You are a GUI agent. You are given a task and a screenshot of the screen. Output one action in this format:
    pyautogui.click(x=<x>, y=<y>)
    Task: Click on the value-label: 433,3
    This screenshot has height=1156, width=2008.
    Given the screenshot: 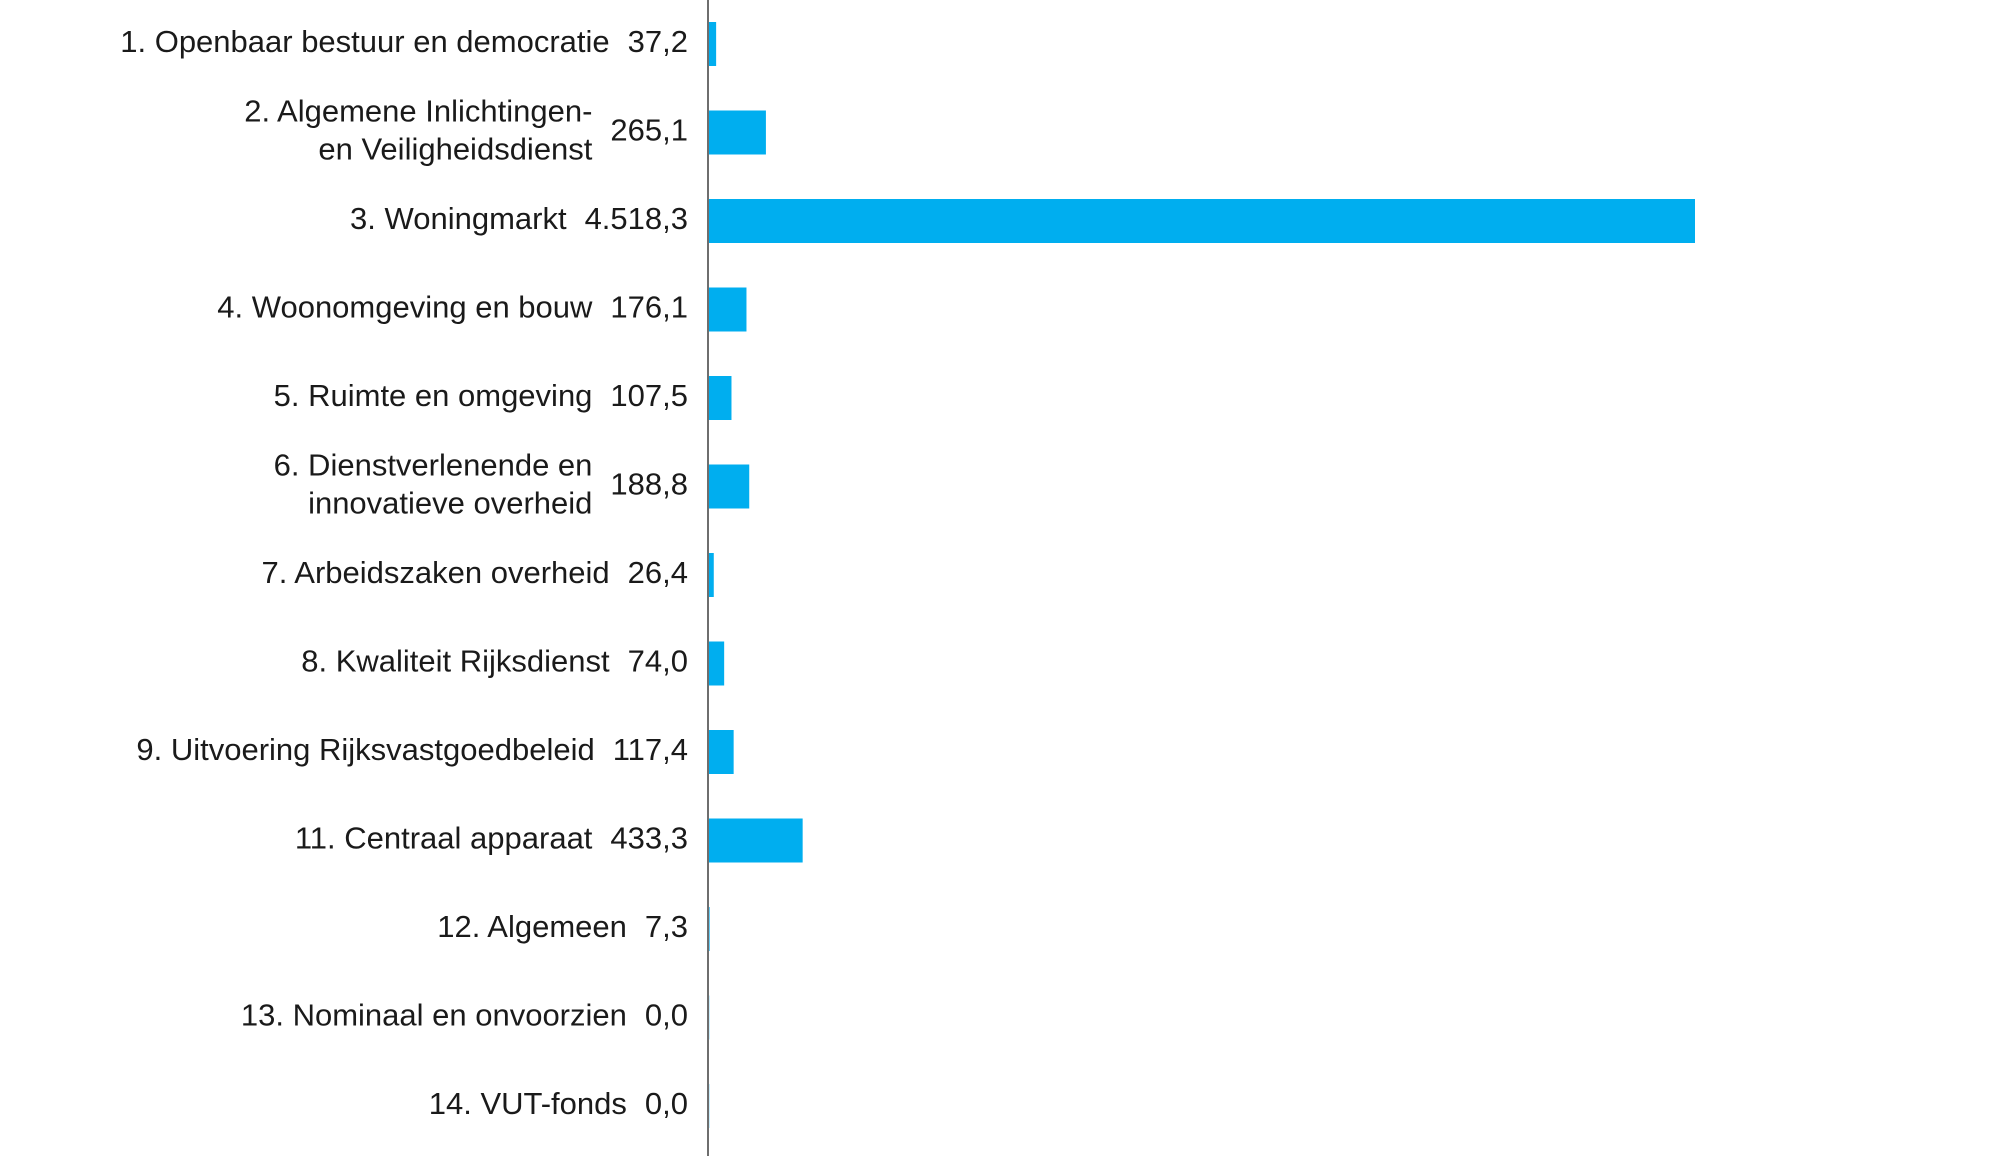 What is the action you would take?
    pyautogui.click(x=649, y=838)
    